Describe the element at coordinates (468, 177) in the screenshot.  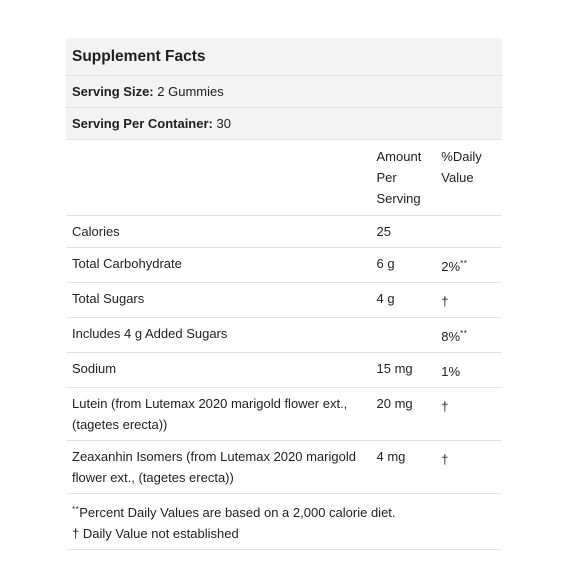
I see `column-header-daily-value: %Daily Value` at that location.